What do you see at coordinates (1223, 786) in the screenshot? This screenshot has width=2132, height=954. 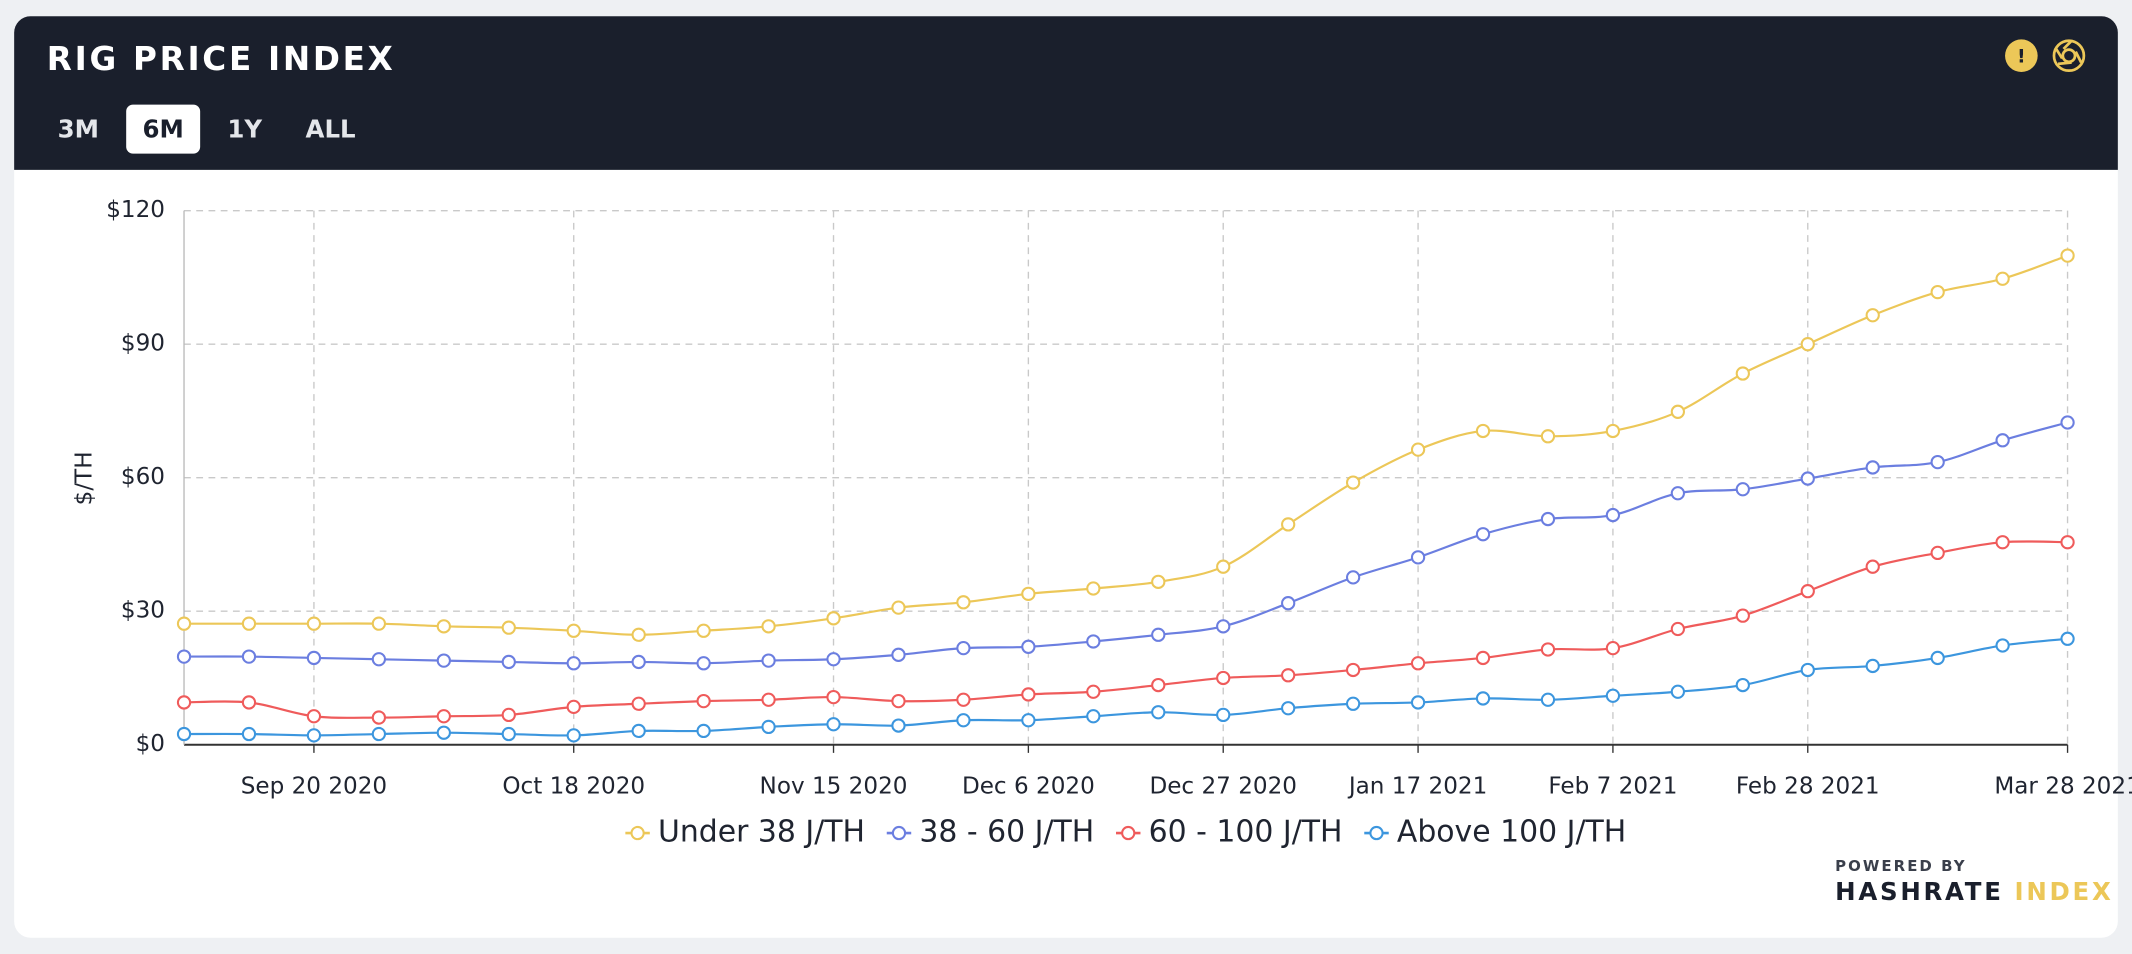 I see `x-tick-label: Dec 27 2020` at bounding box center [1223, 786].